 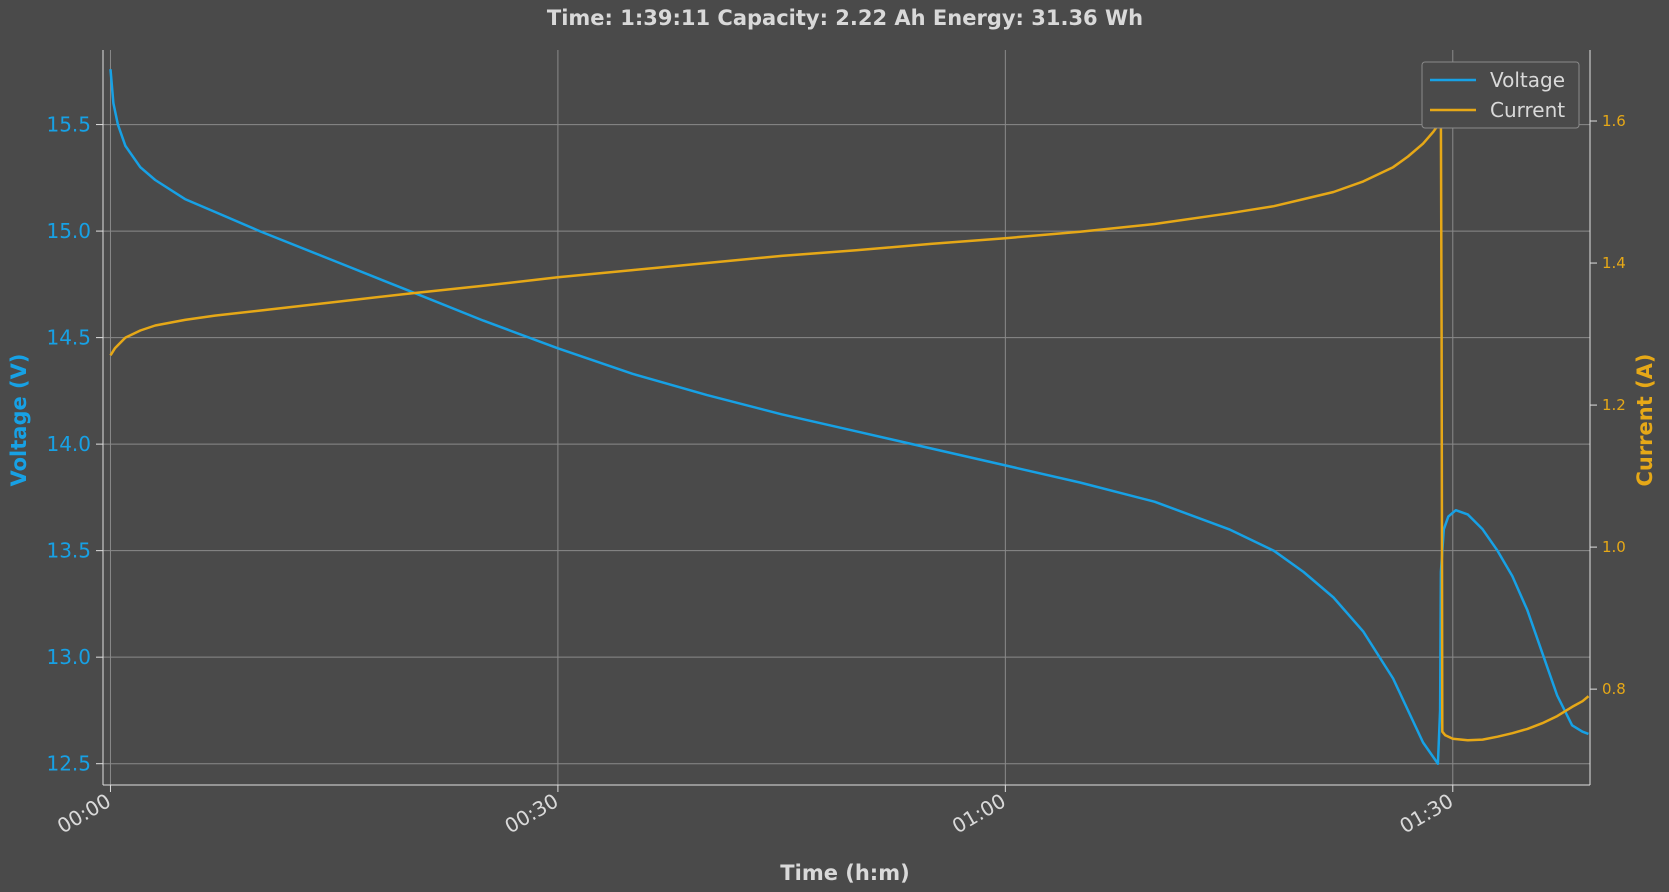 I want to click on y-tick-label-right: 1.6, so click(x=1614, y=121).